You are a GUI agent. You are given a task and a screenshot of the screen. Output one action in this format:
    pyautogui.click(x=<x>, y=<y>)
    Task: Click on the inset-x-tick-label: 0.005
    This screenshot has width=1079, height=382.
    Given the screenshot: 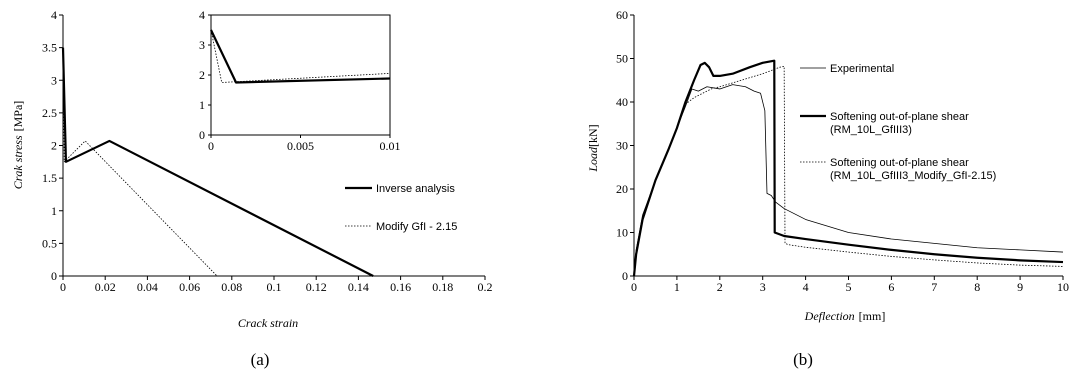 What is the action you would take?
    pyautogui.click(x=300, y=146)
    